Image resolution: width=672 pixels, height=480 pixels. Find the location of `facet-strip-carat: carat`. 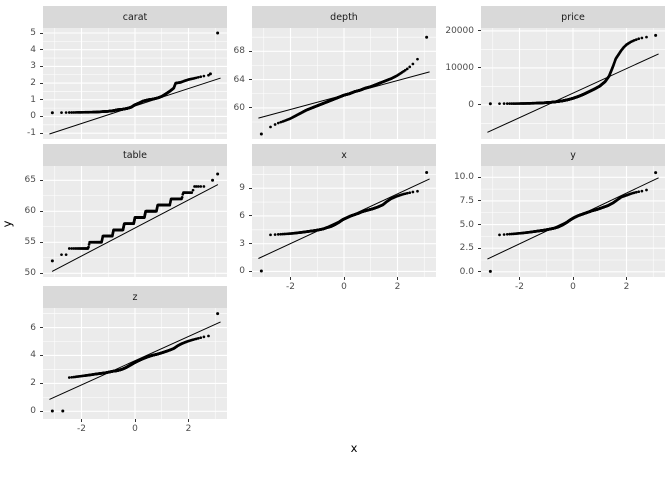

facet-strip-carat: carat is located at coordinates (135, 17).